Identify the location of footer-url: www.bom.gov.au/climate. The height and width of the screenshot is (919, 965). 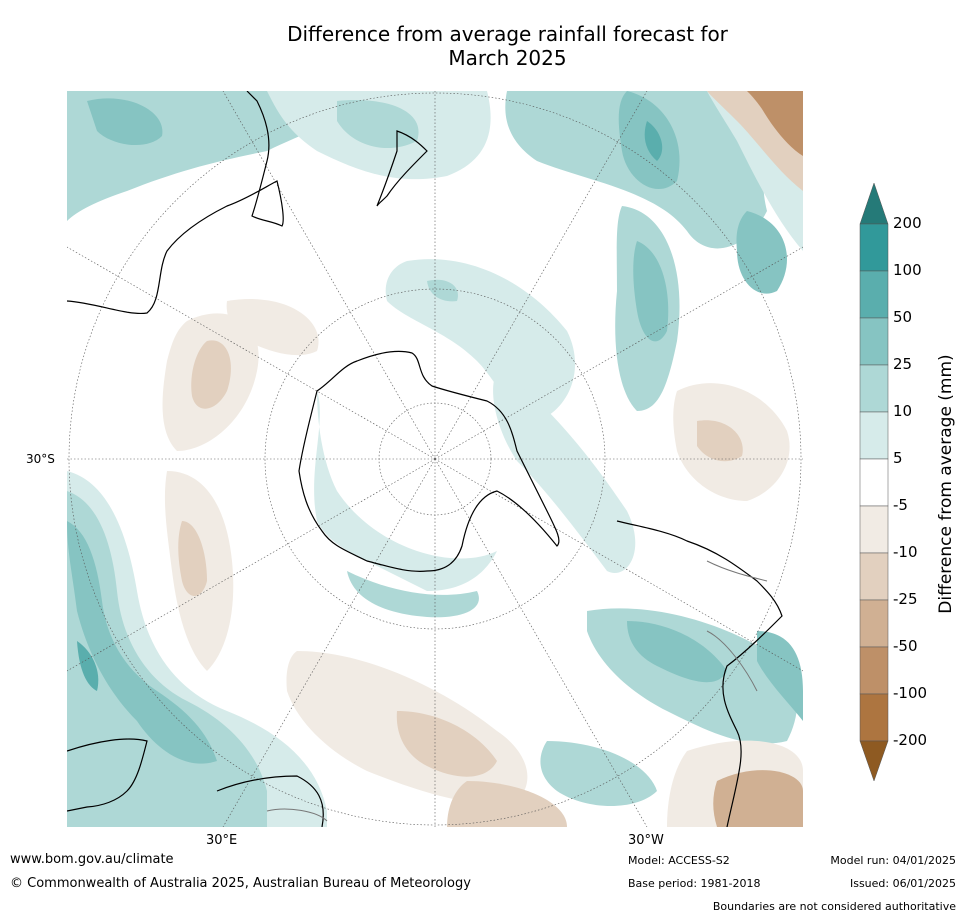
(92, 859).